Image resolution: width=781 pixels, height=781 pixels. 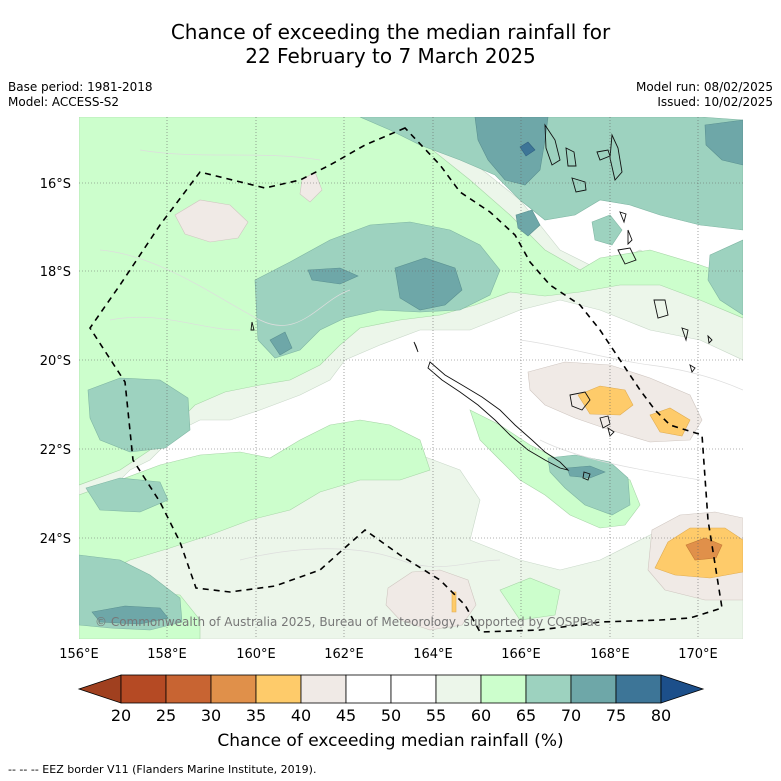 What do you see at coordinates (256, 715) in the screenshot?
I see `colorbar-tick-label: 35` at bounding box center [256, 715].